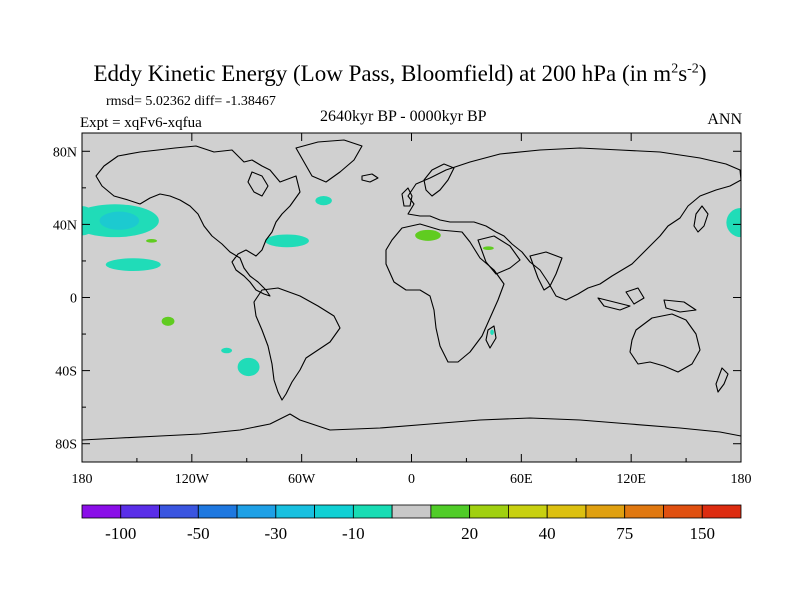 This screenshot has height=600, width=800. What do you see at coordinates (680, 306) in the screenshot?
I see `coast-new-guinea` at bounding box center [680, 306].